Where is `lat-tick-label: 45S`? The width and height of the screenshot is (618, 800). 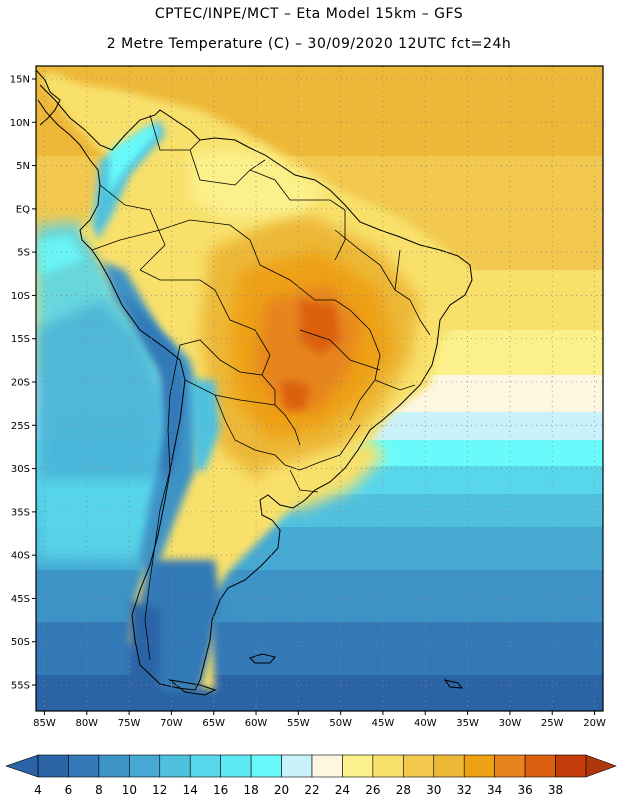 lat-tick-label: 45S is located at coordinates (20, 599).